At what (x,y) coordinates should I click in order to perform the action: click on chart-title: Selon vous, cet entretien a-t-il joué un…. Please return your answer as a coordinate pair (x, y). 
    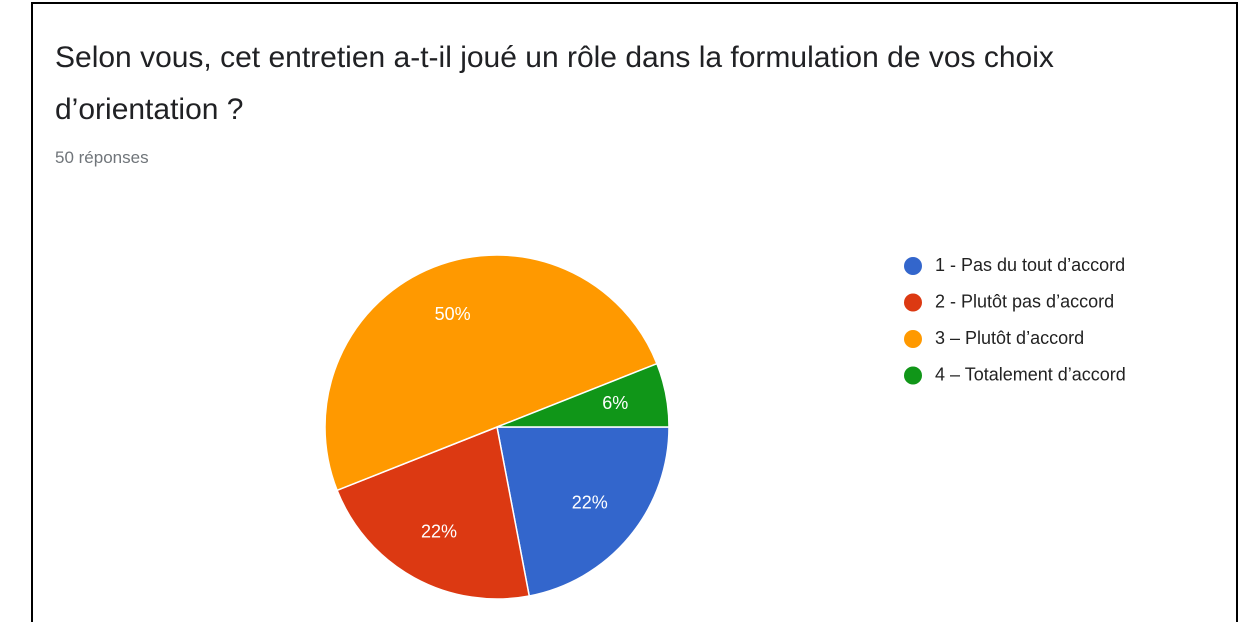
    Looking at the image, I should click on (554, 83).